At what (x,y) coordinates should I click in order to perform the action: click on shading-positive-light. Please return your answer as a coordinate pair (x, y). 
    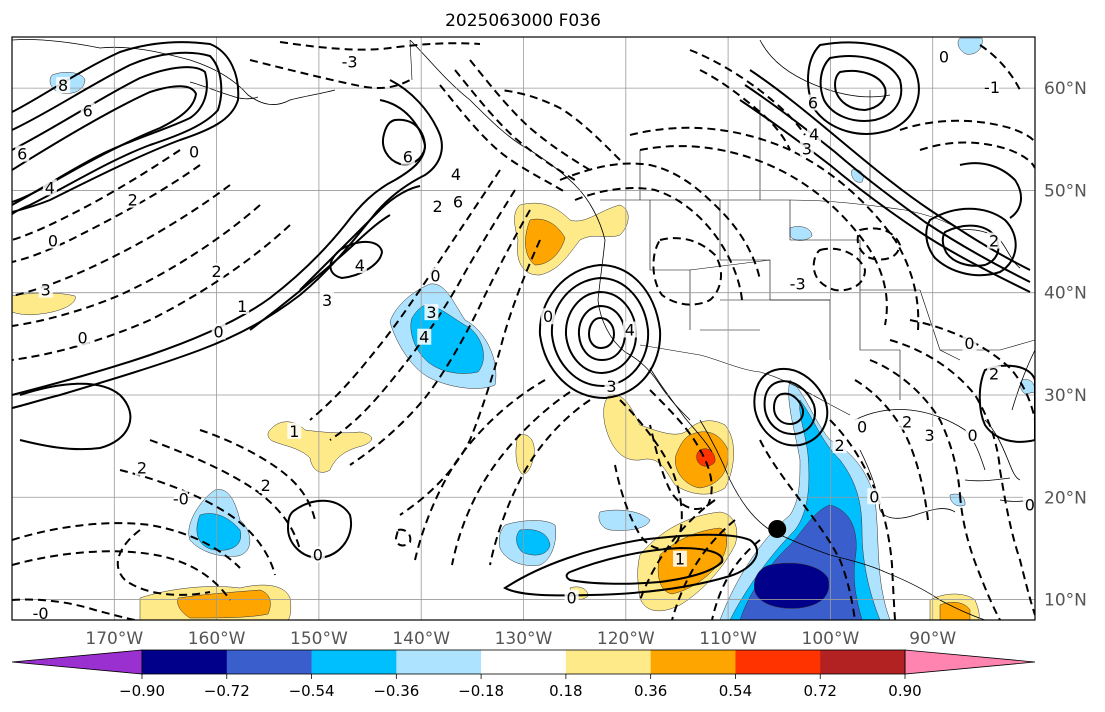
    Looking at the image, I should click on (525, 454).